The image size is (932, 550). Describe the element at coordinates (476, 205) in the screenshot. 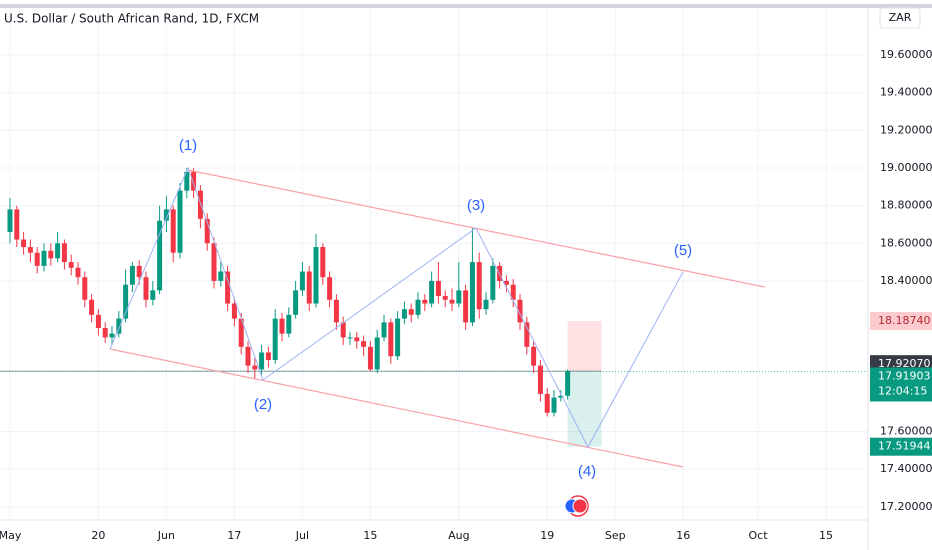

I see `wave-label: (3)` at that location.